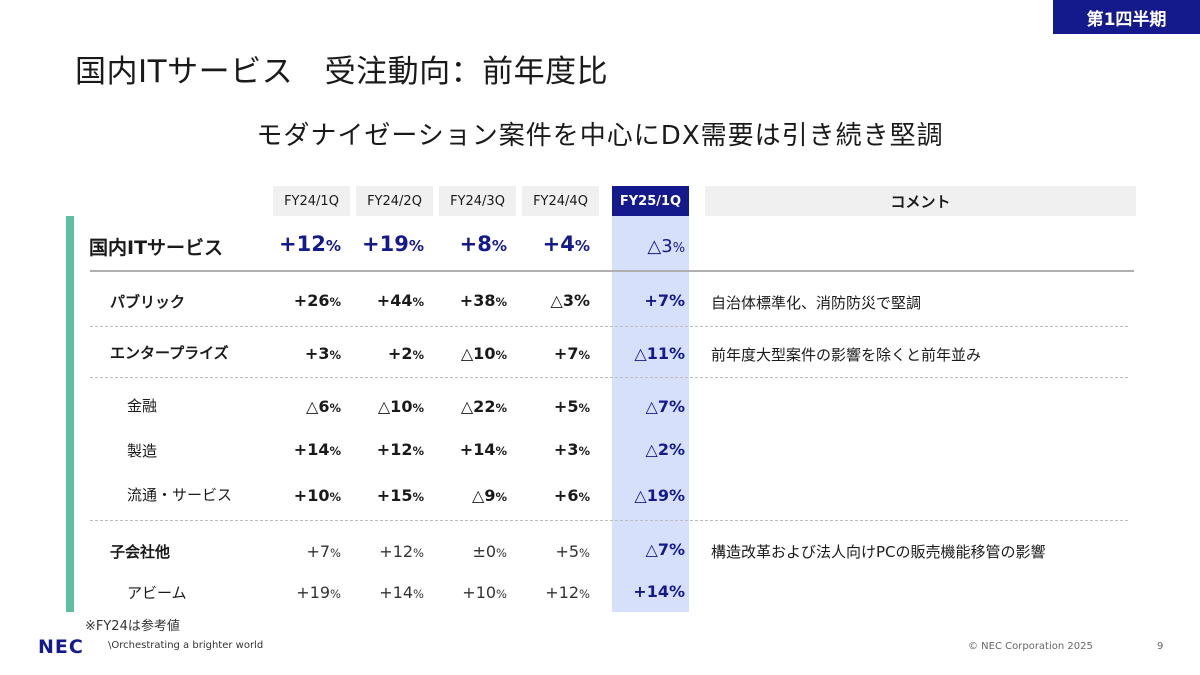  Describe the element at coordinates (186, 645) in the screenshot. I see `tagline: \Orchestrating a brighter world` at that location.